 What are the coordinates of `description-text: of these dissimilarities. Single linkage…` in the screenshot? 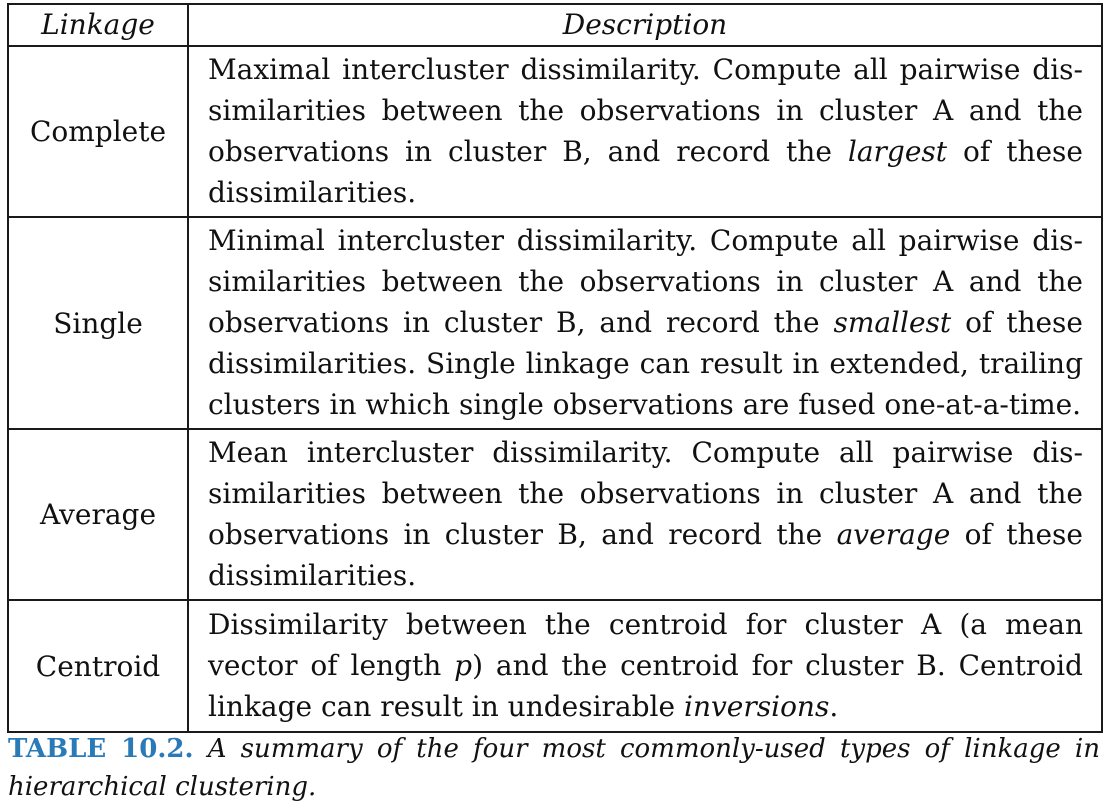 It's located at (645, 363).